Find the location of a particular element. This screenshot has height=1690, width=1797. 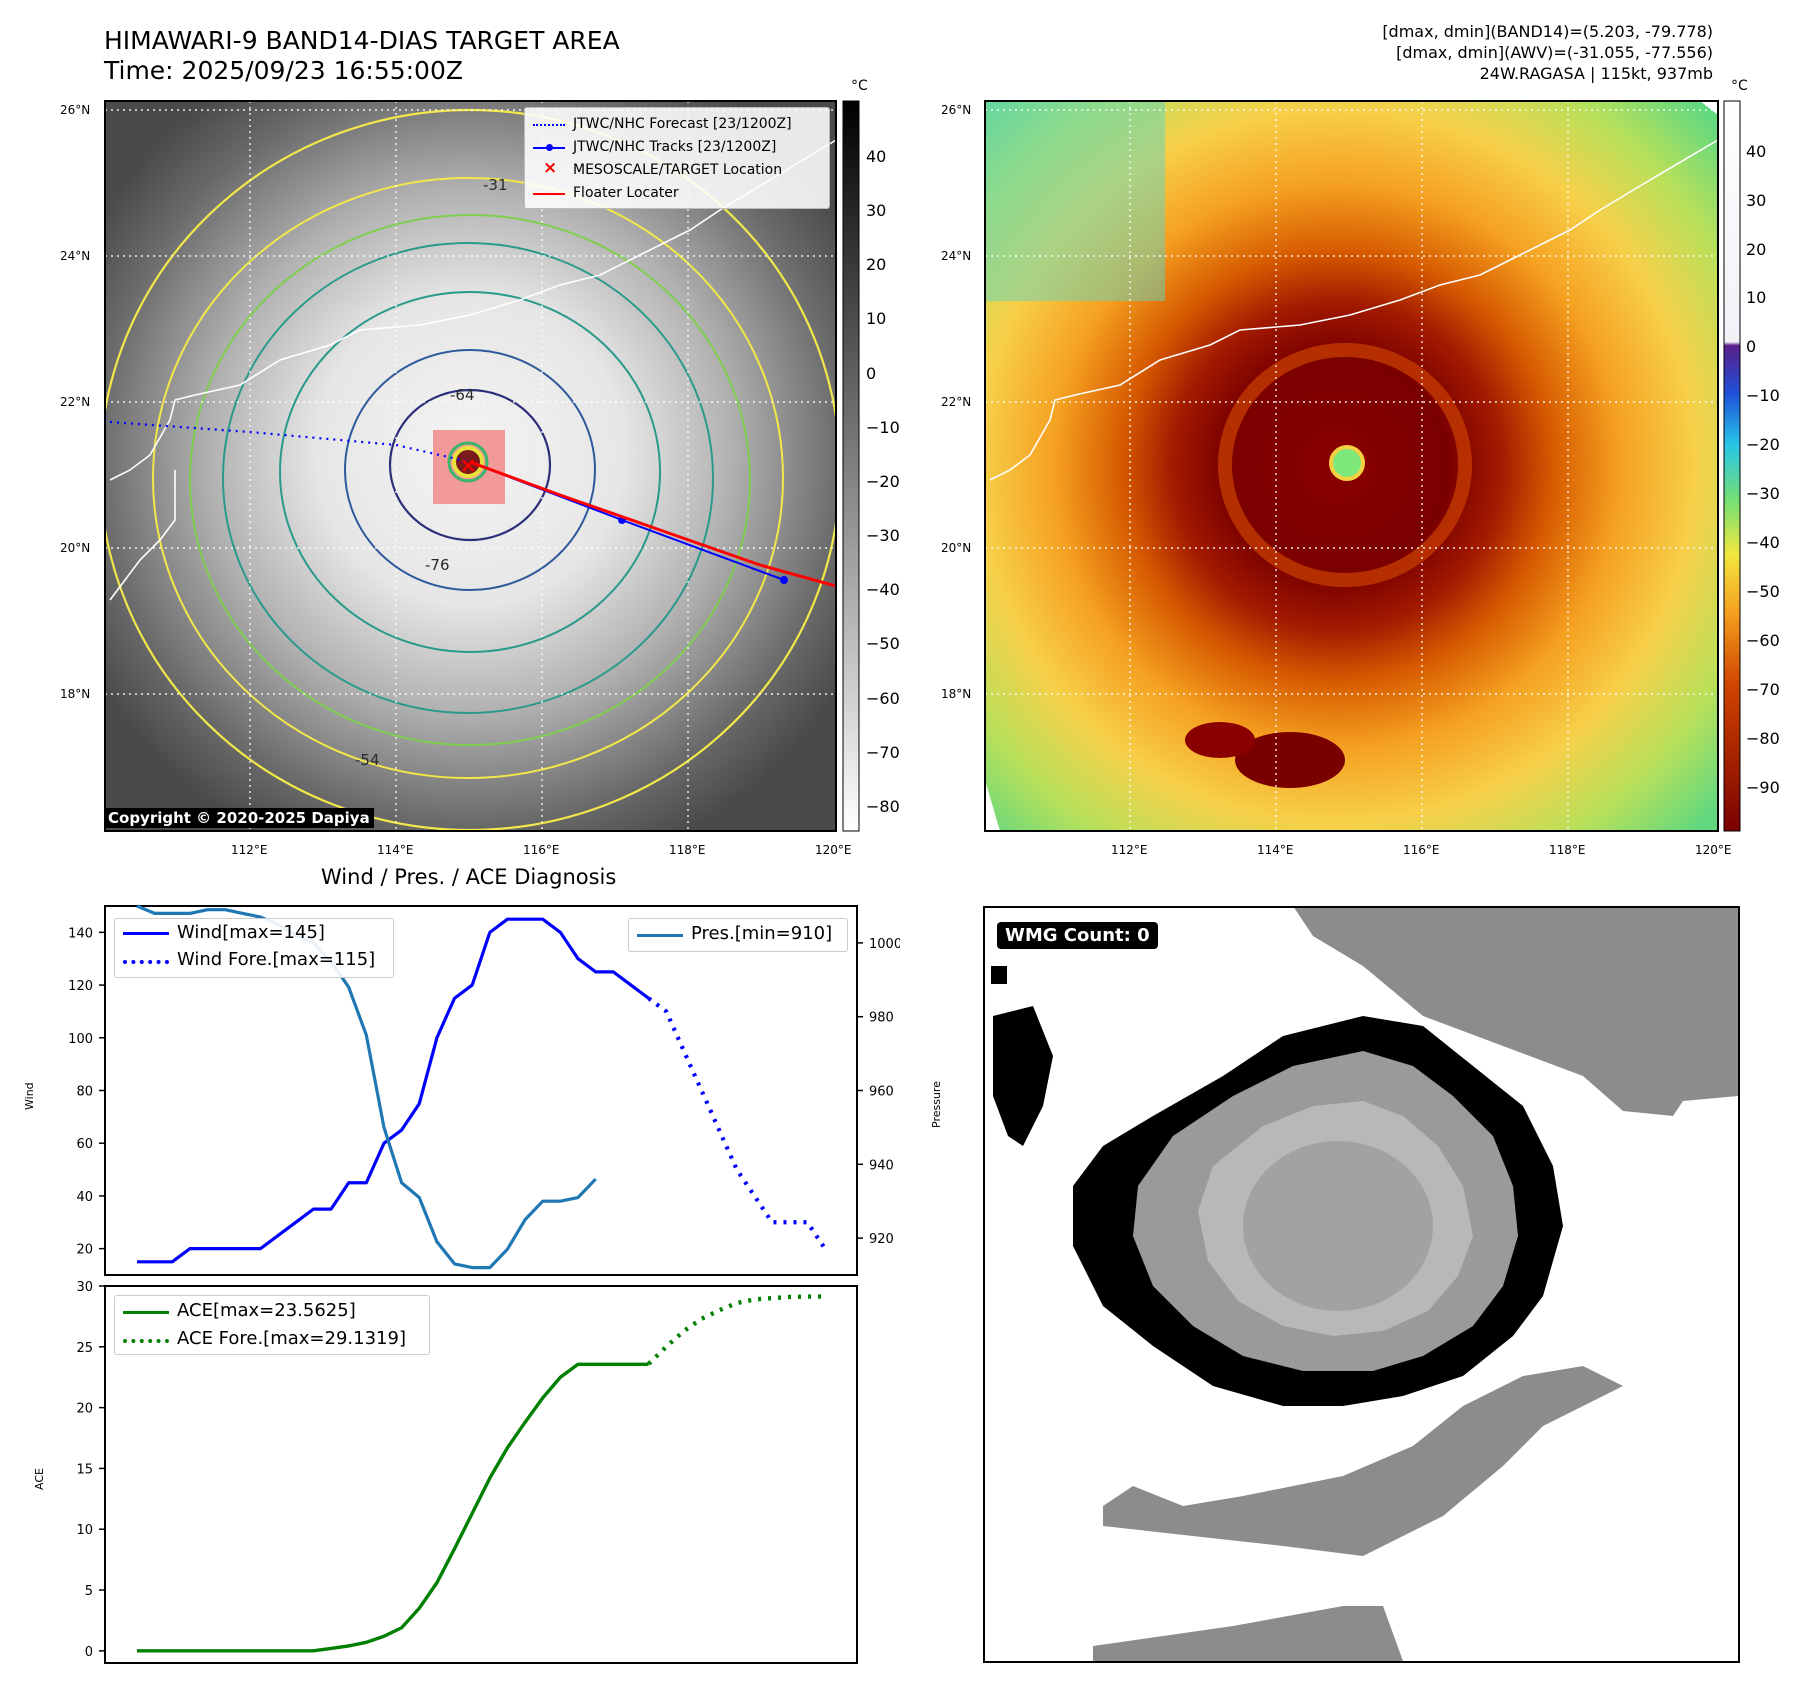

rcb-tick-m10: −10 is located at coordinates (1763, 395).